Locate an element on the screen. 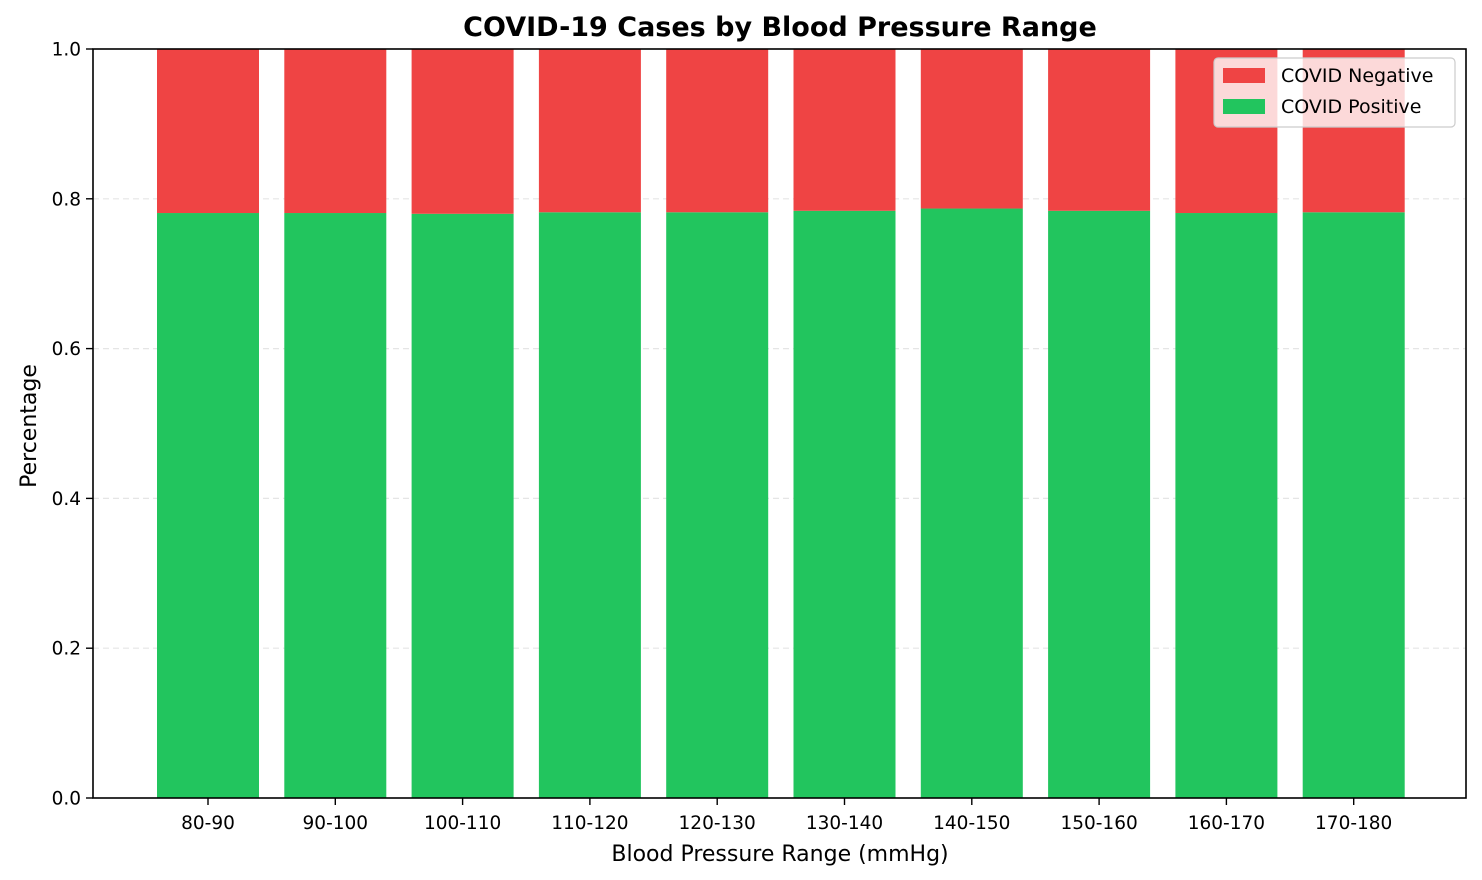  legend-label: COVID Positive is located at coordinates (1351, 107).